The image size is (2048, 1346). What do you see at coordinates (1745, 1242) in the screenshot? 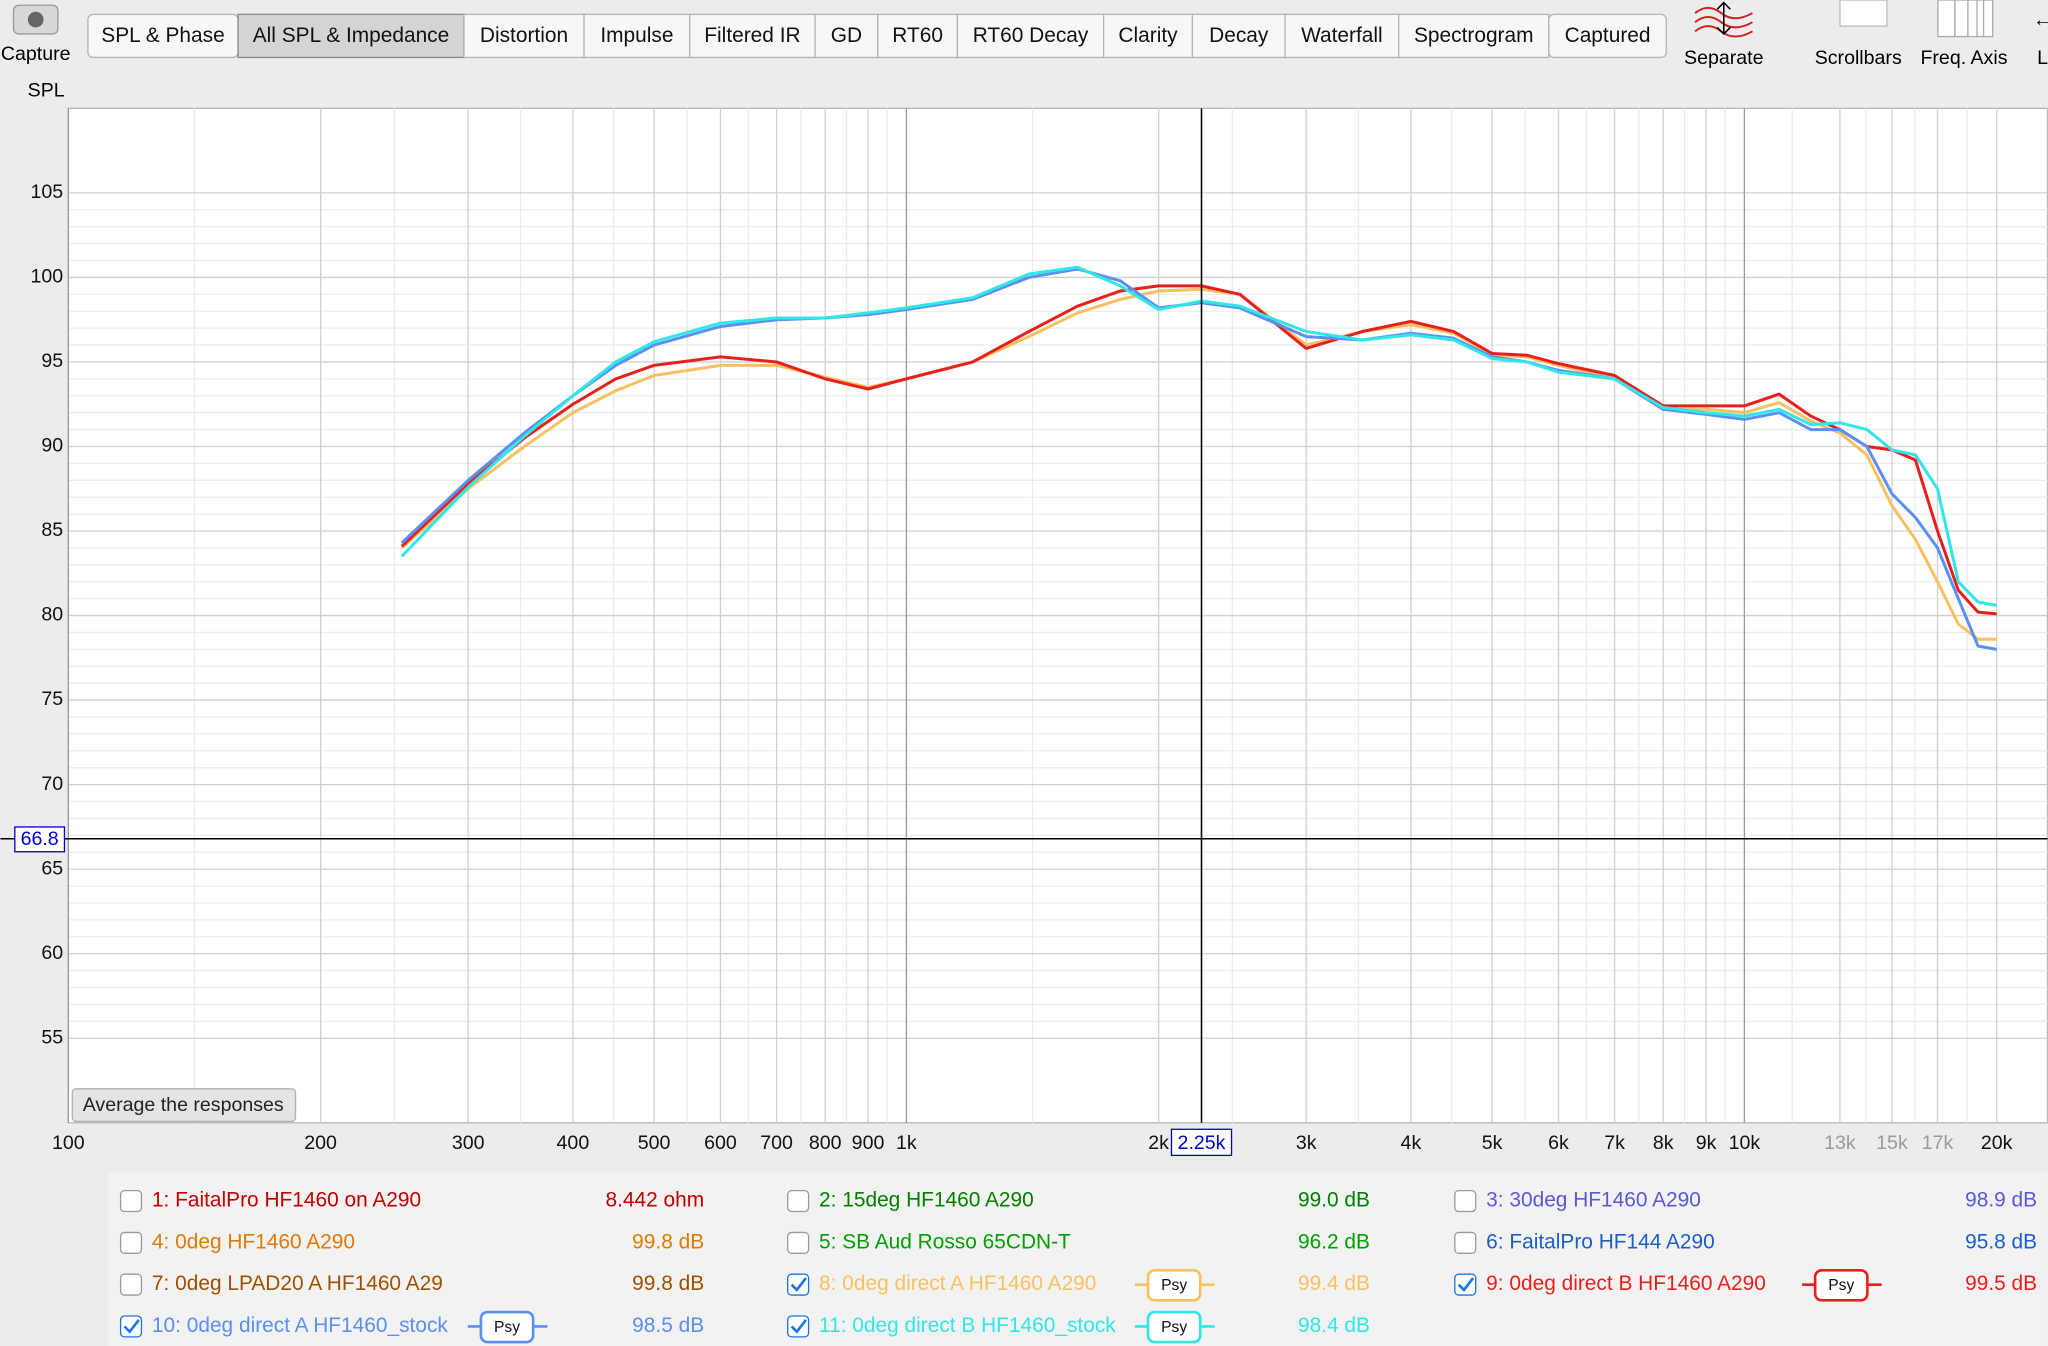
I see `legend-entry: 6: FaitalPro HF144 A290 95.8 dB` at bounding box center [1745, 1242].